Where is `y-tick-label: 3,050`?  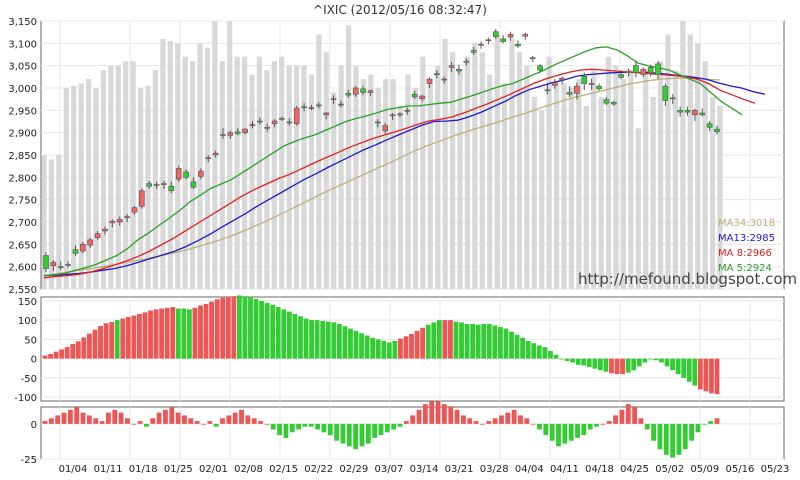
y-tick-label: 3,050 is located at coordinates (22, 67).